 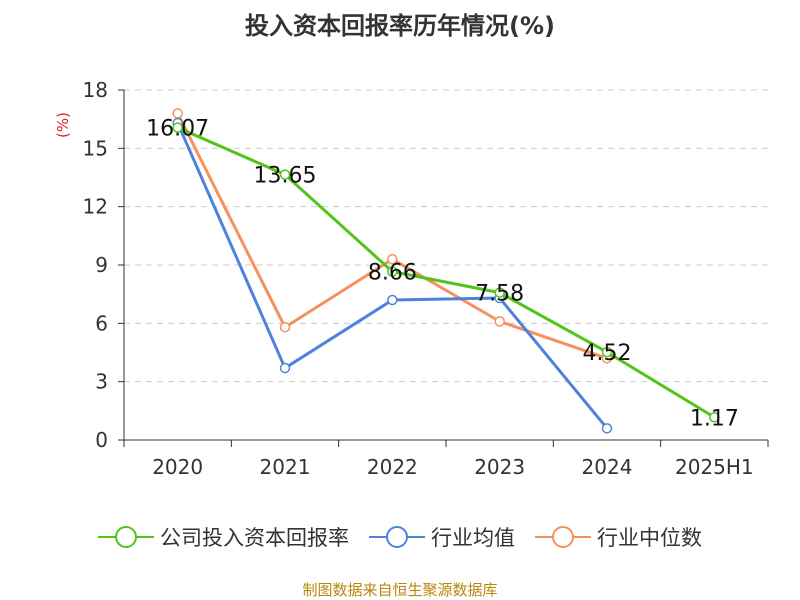 I want to click on chart-title: 投入资本回报率历年情况(%), so click(x=400, y=26).